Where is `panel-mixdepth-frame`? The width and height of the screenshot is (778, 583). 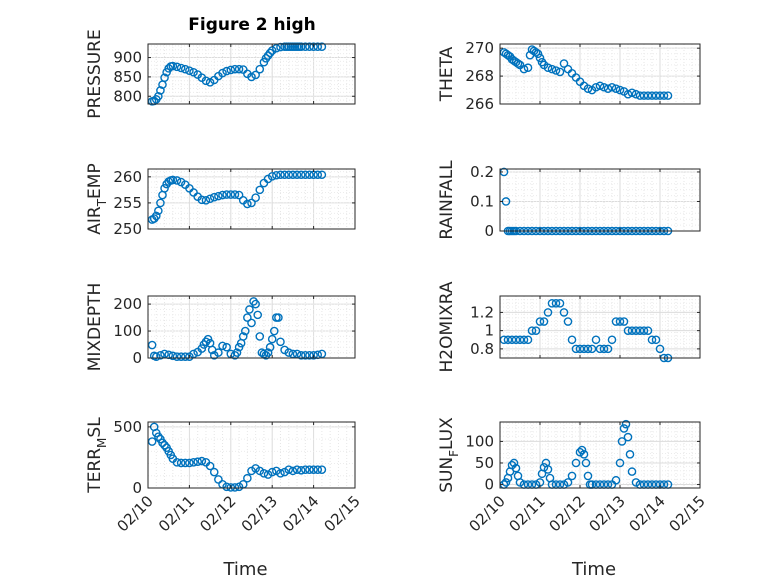
panel-mixdepth-frame is located at coordinates (251, 327).